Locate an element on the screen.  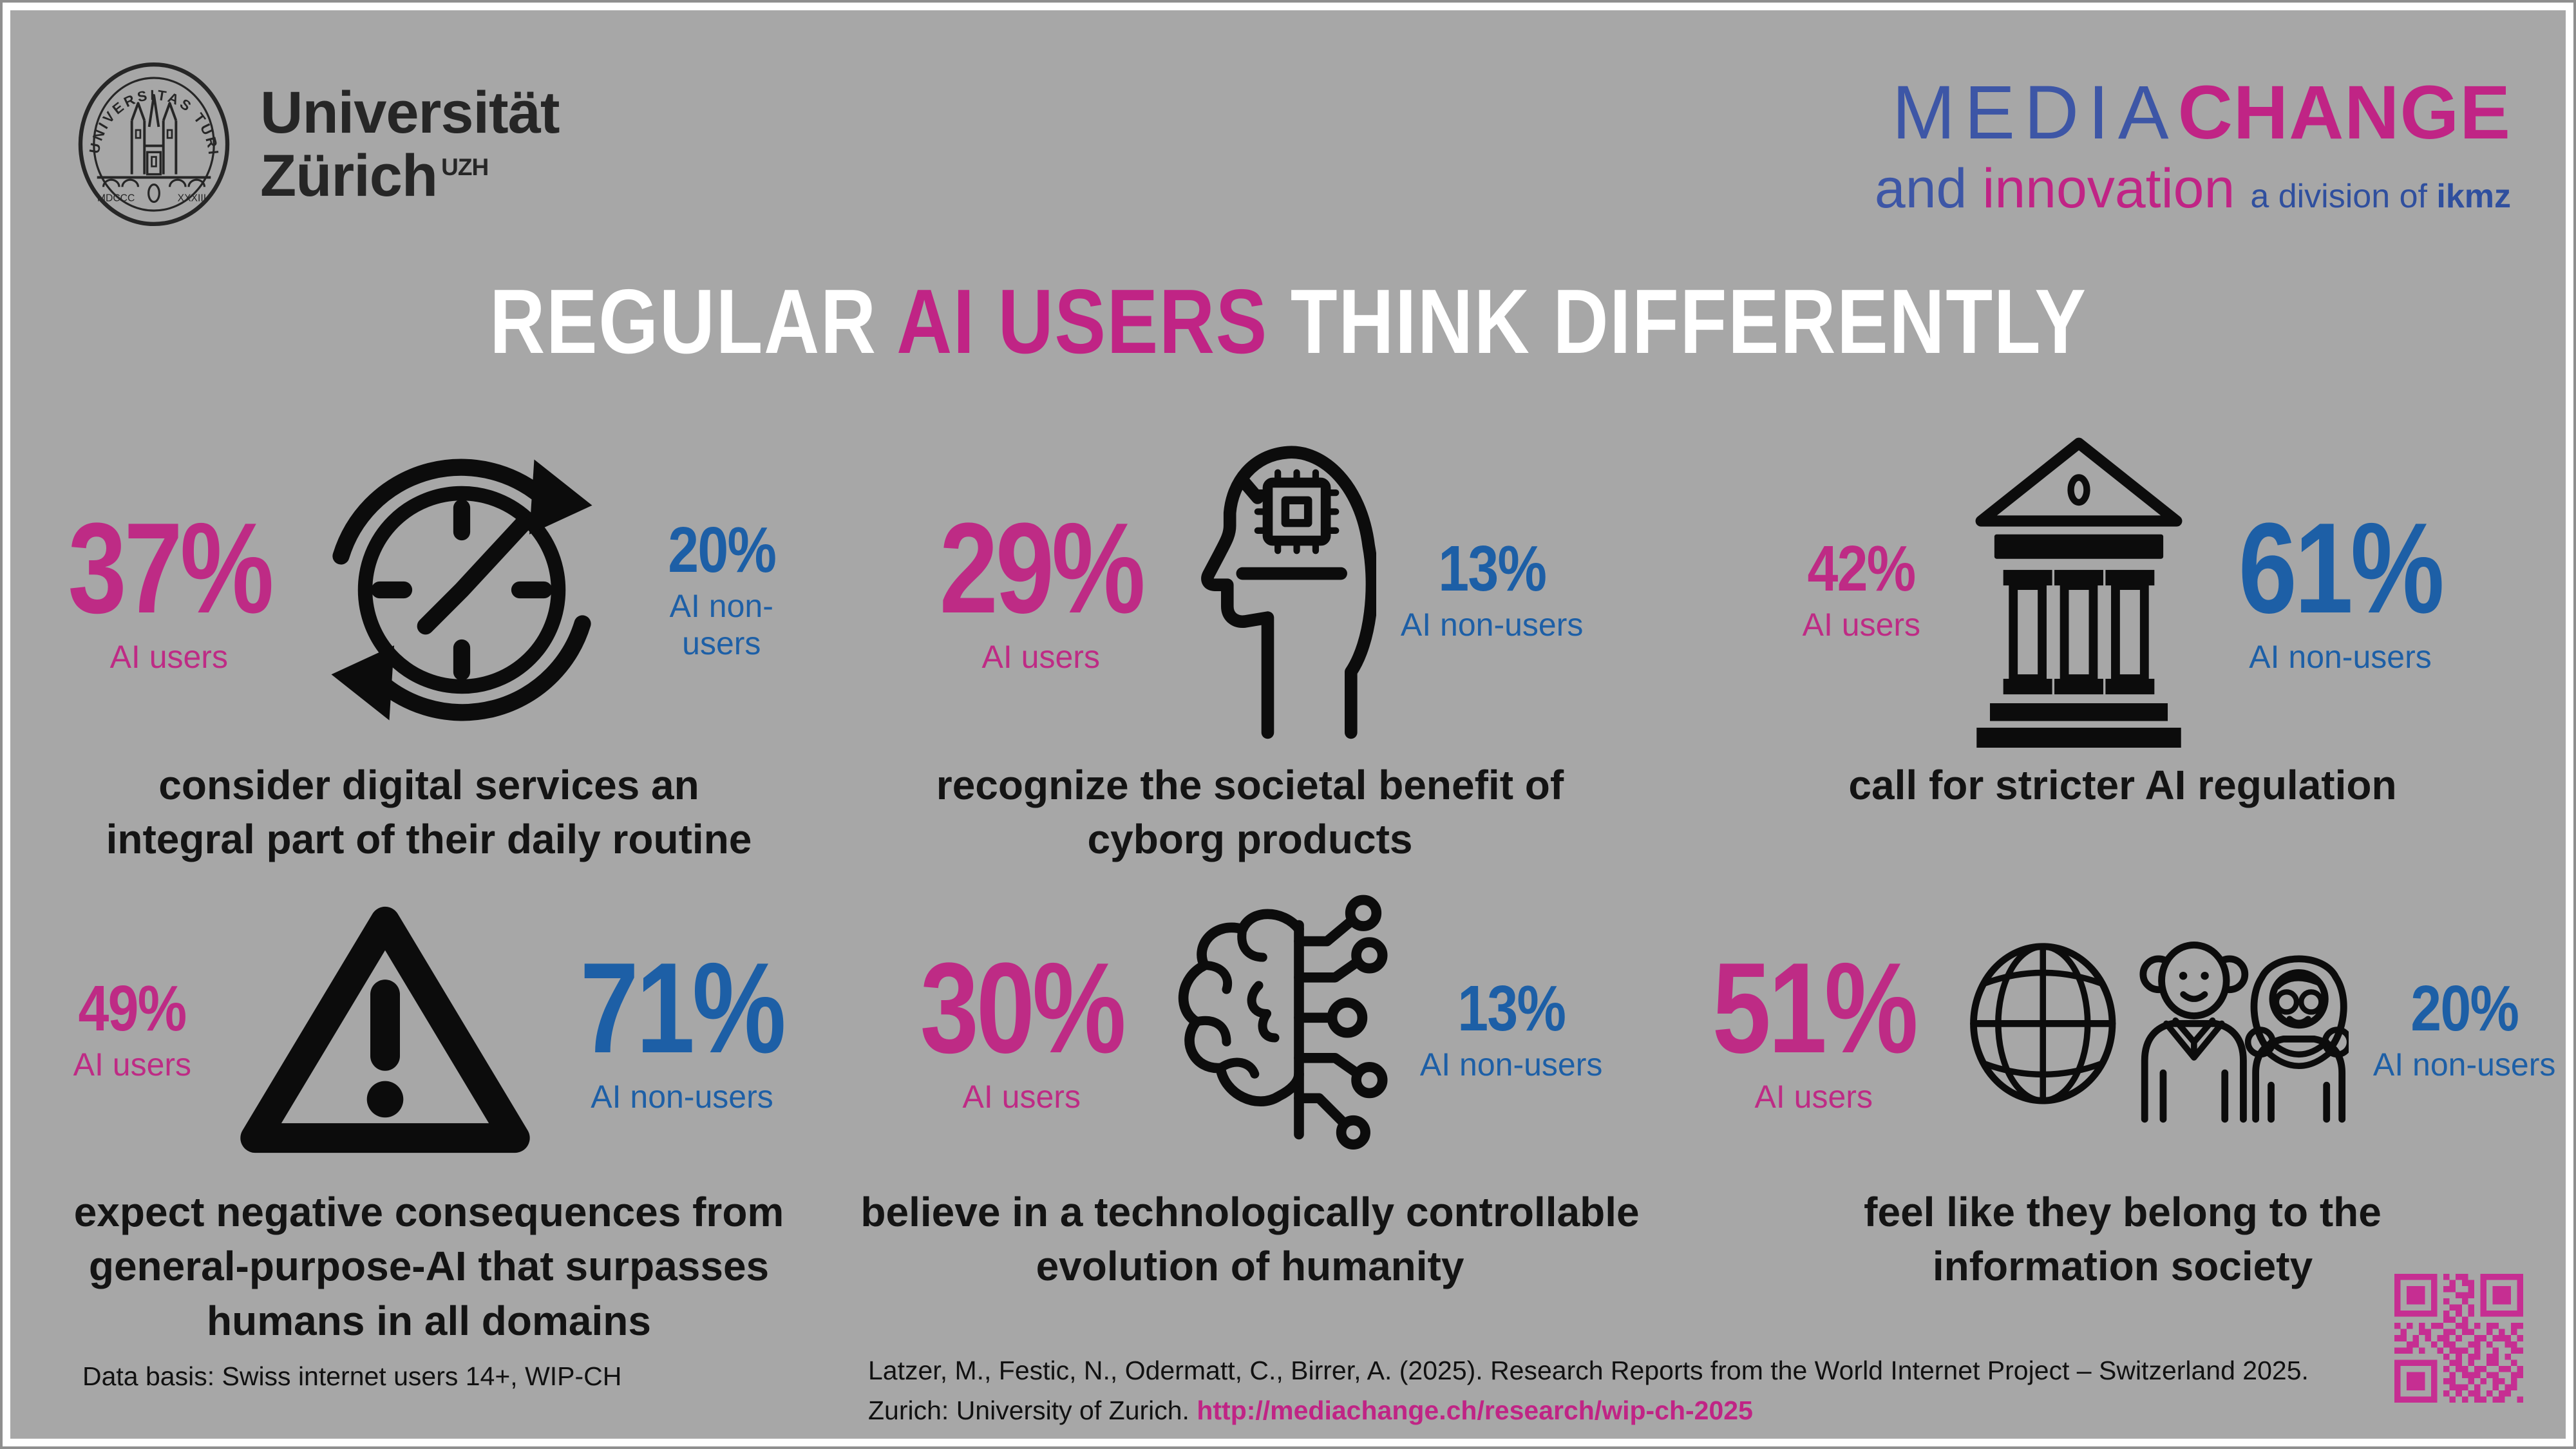
division-text: a division of is located at coordinates (2343, 197).